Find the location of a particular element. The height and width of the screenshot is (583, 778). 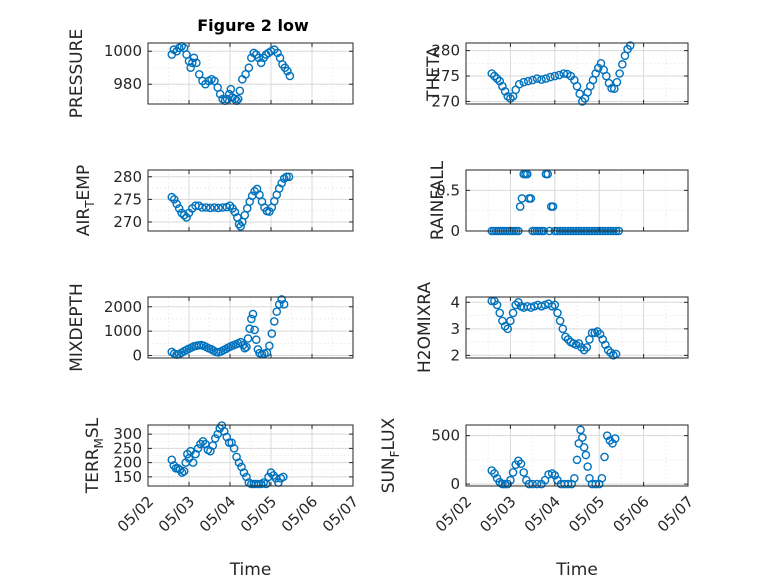

x-tick-label: 05/02 is located at coordinates (135, 513).